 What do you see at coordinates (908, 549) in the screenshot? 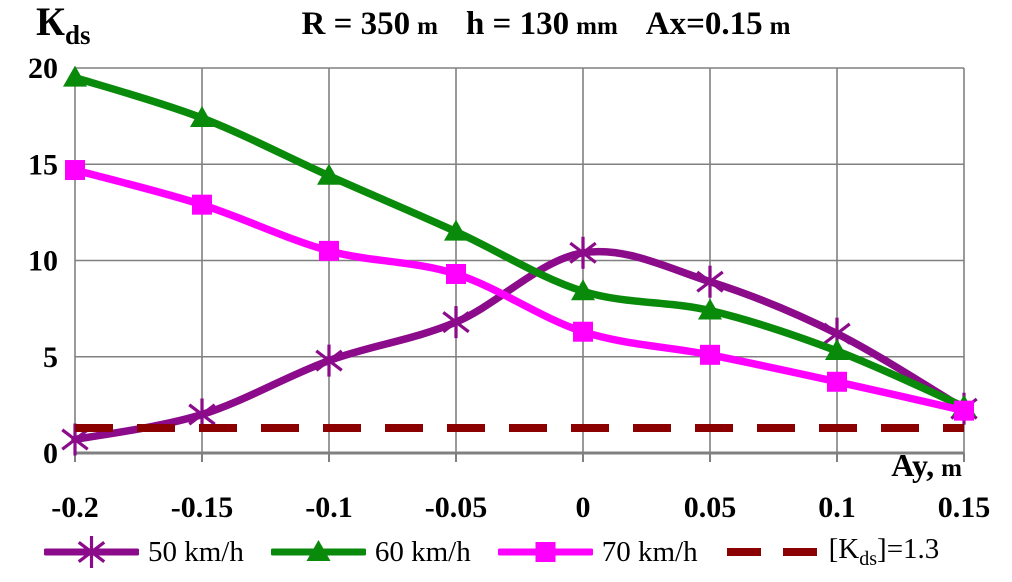
I see `legend-kds-post: ]=1.3` at bounding box center [908, 549].